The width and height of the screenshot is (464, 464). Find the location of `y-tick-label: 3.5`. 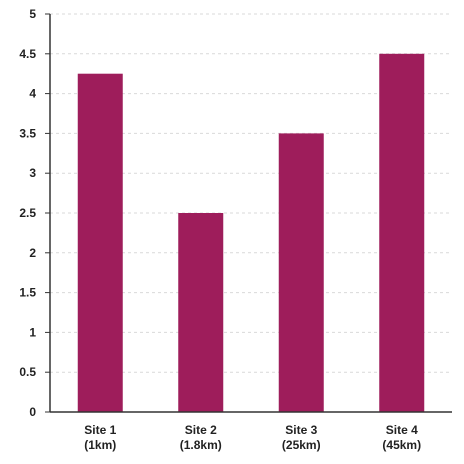

y-tick-label: 3.5 is located at coordinates (27, 133).